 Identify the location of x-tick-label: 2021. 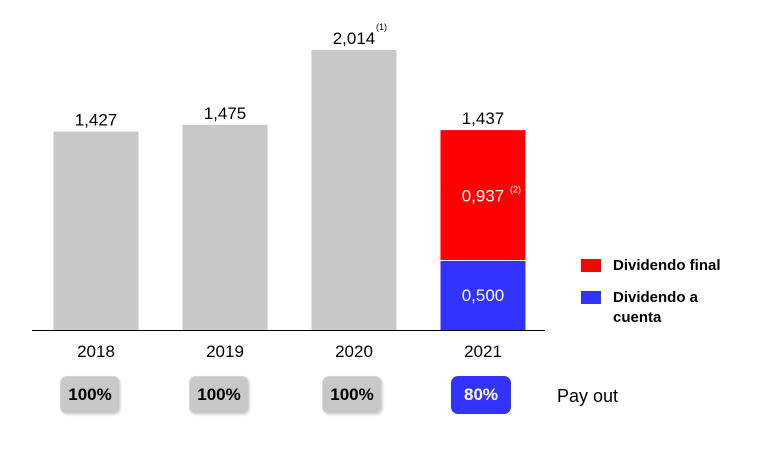
(483, 351).